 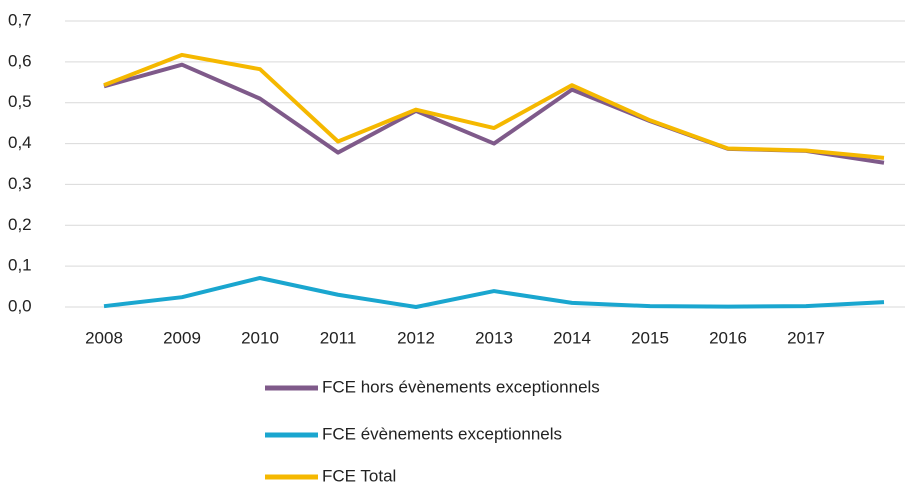 What do you see at coordinates (20, 265) in the screenshot?
I see `y-tick-label: 0,1` at bounding box center [20, 265].